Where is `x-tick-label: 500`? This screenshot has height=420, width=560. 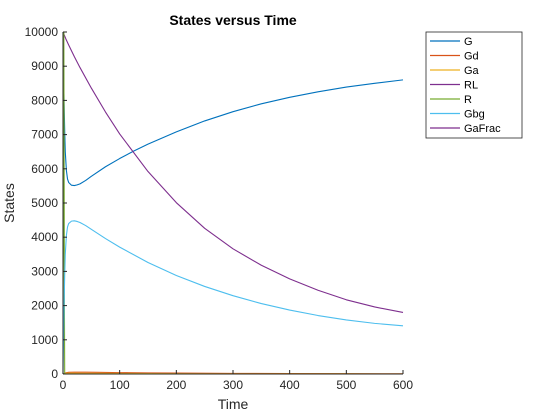 x-tick-label: 500 is located at coordinates (346, 385).